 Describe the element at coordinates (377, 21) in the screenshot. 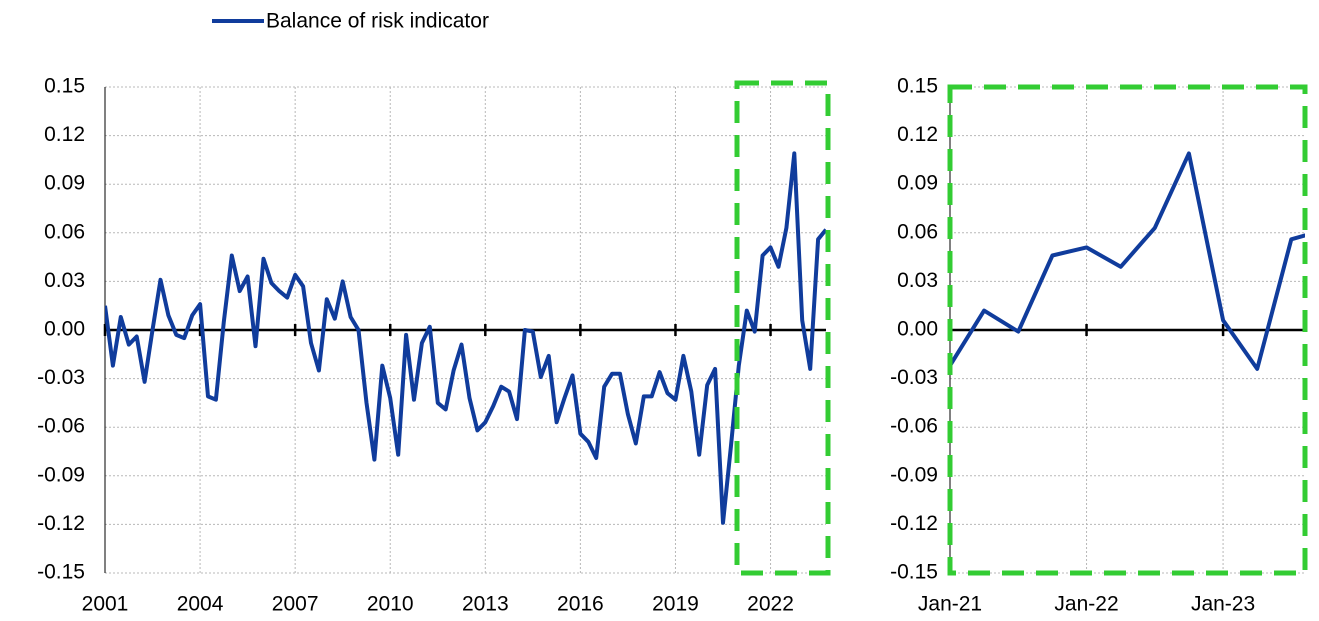

I see `legend-label: Balance of risk indicator` at that location.